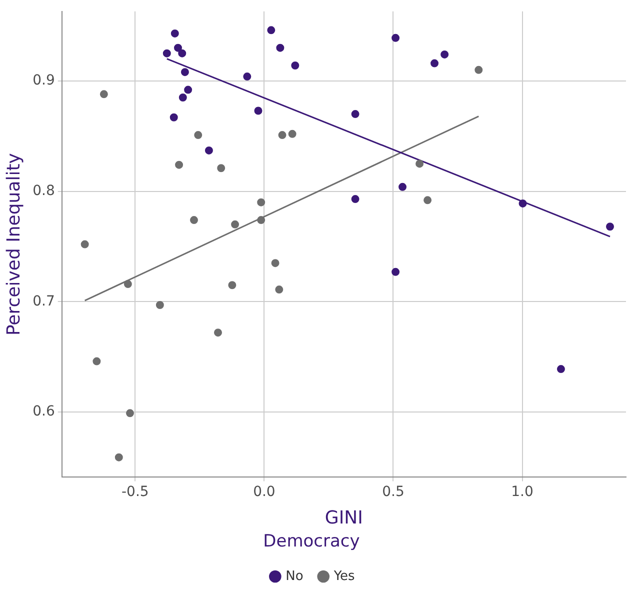 The image size is (636, 593). What do you see at coordinates (43, 190) in the screenshot?
I see `y-tick-label: 0.8` at bounding box center [43, 190].